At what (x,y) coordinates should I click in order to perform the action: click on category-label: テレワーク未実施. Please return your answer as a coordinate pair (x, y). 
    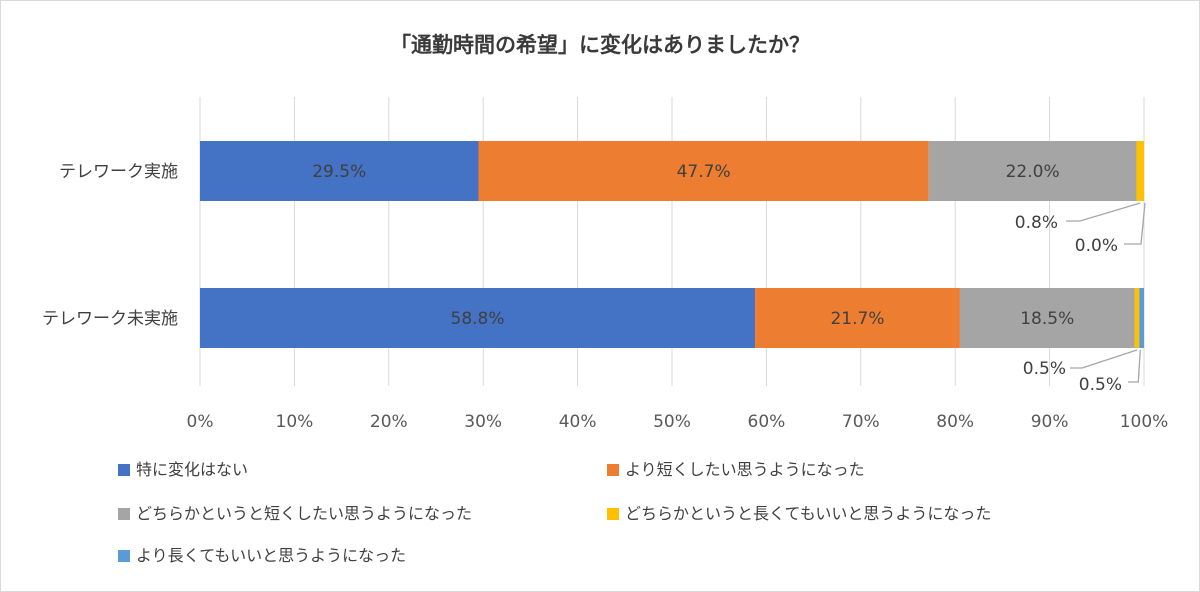
    Looking at the image, I should click on (110, 319).